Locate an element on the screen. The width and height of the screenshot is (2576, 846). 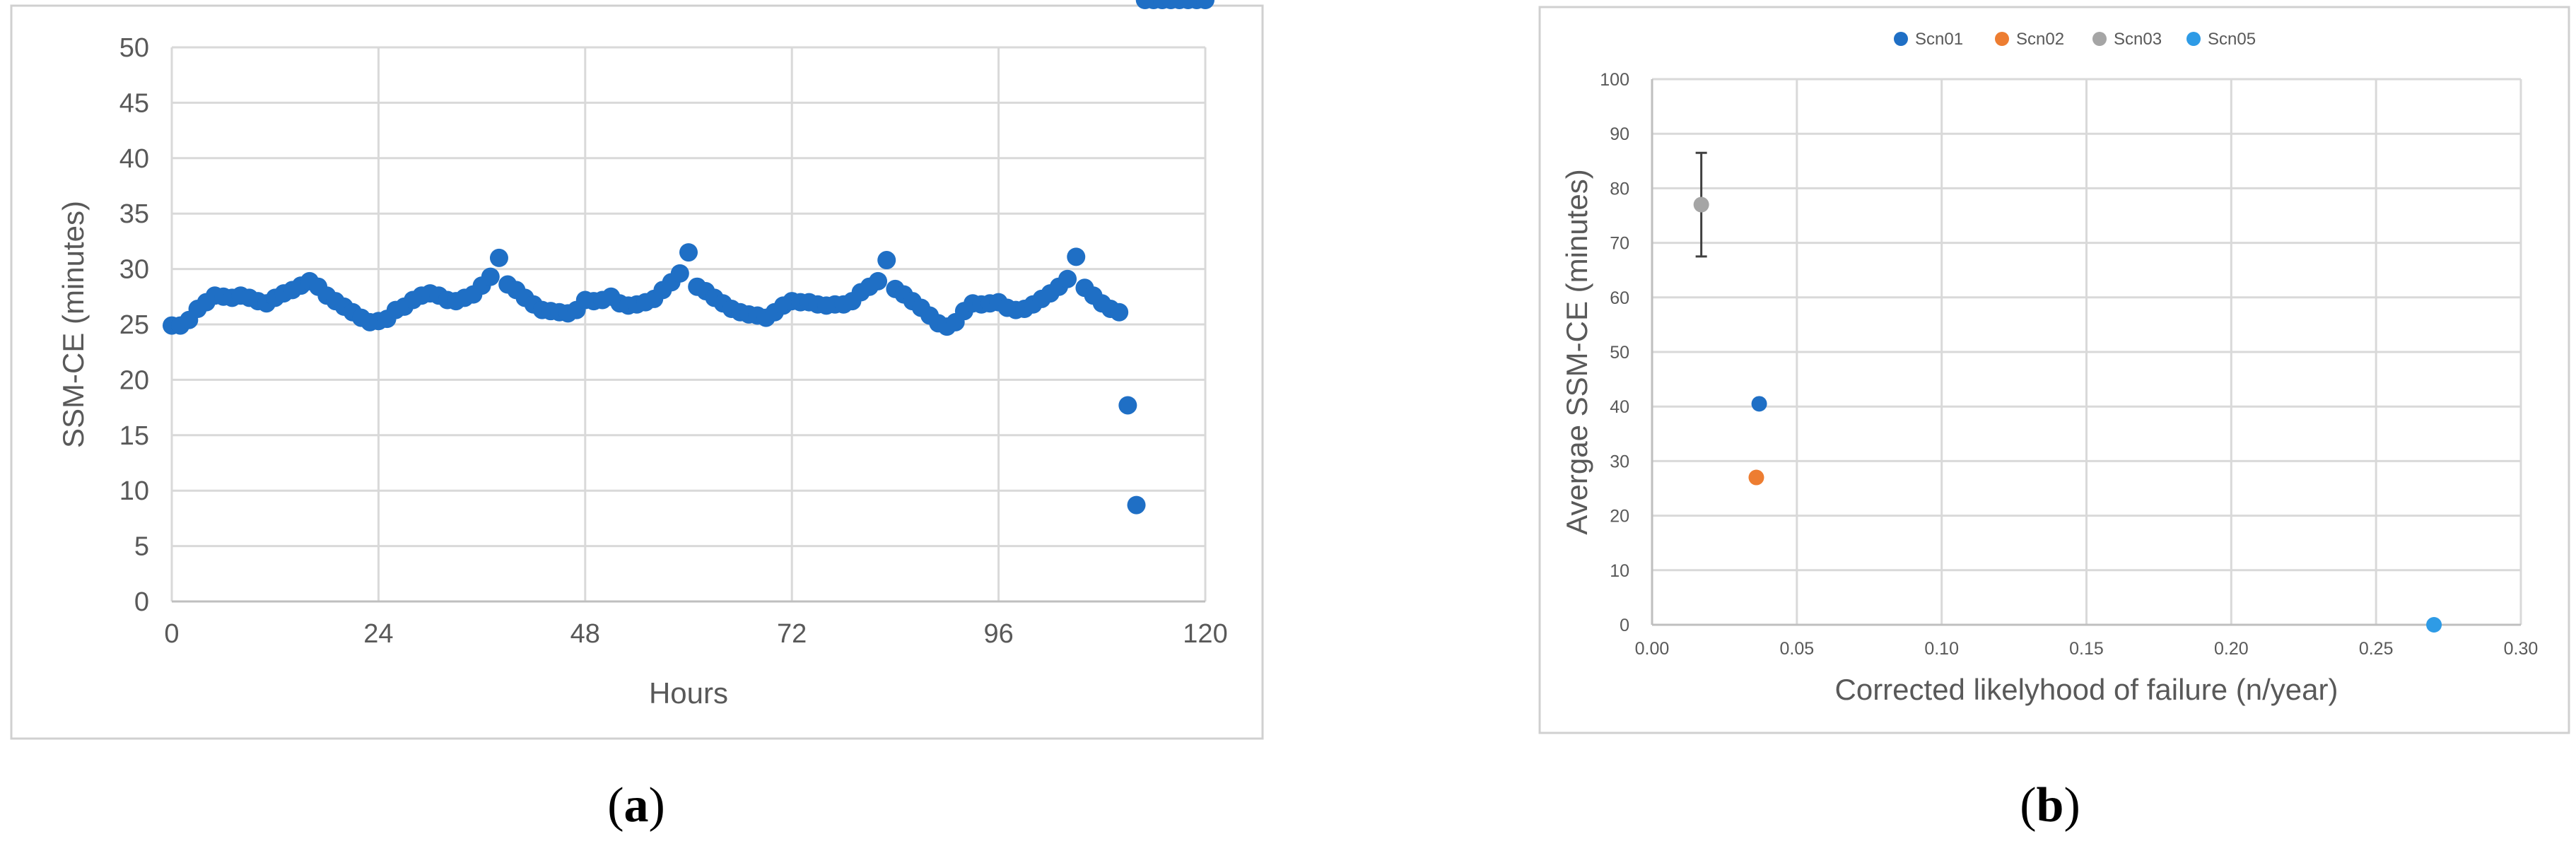
legend-label-scn03: Scn03 is located at coordinates (2138, 39).